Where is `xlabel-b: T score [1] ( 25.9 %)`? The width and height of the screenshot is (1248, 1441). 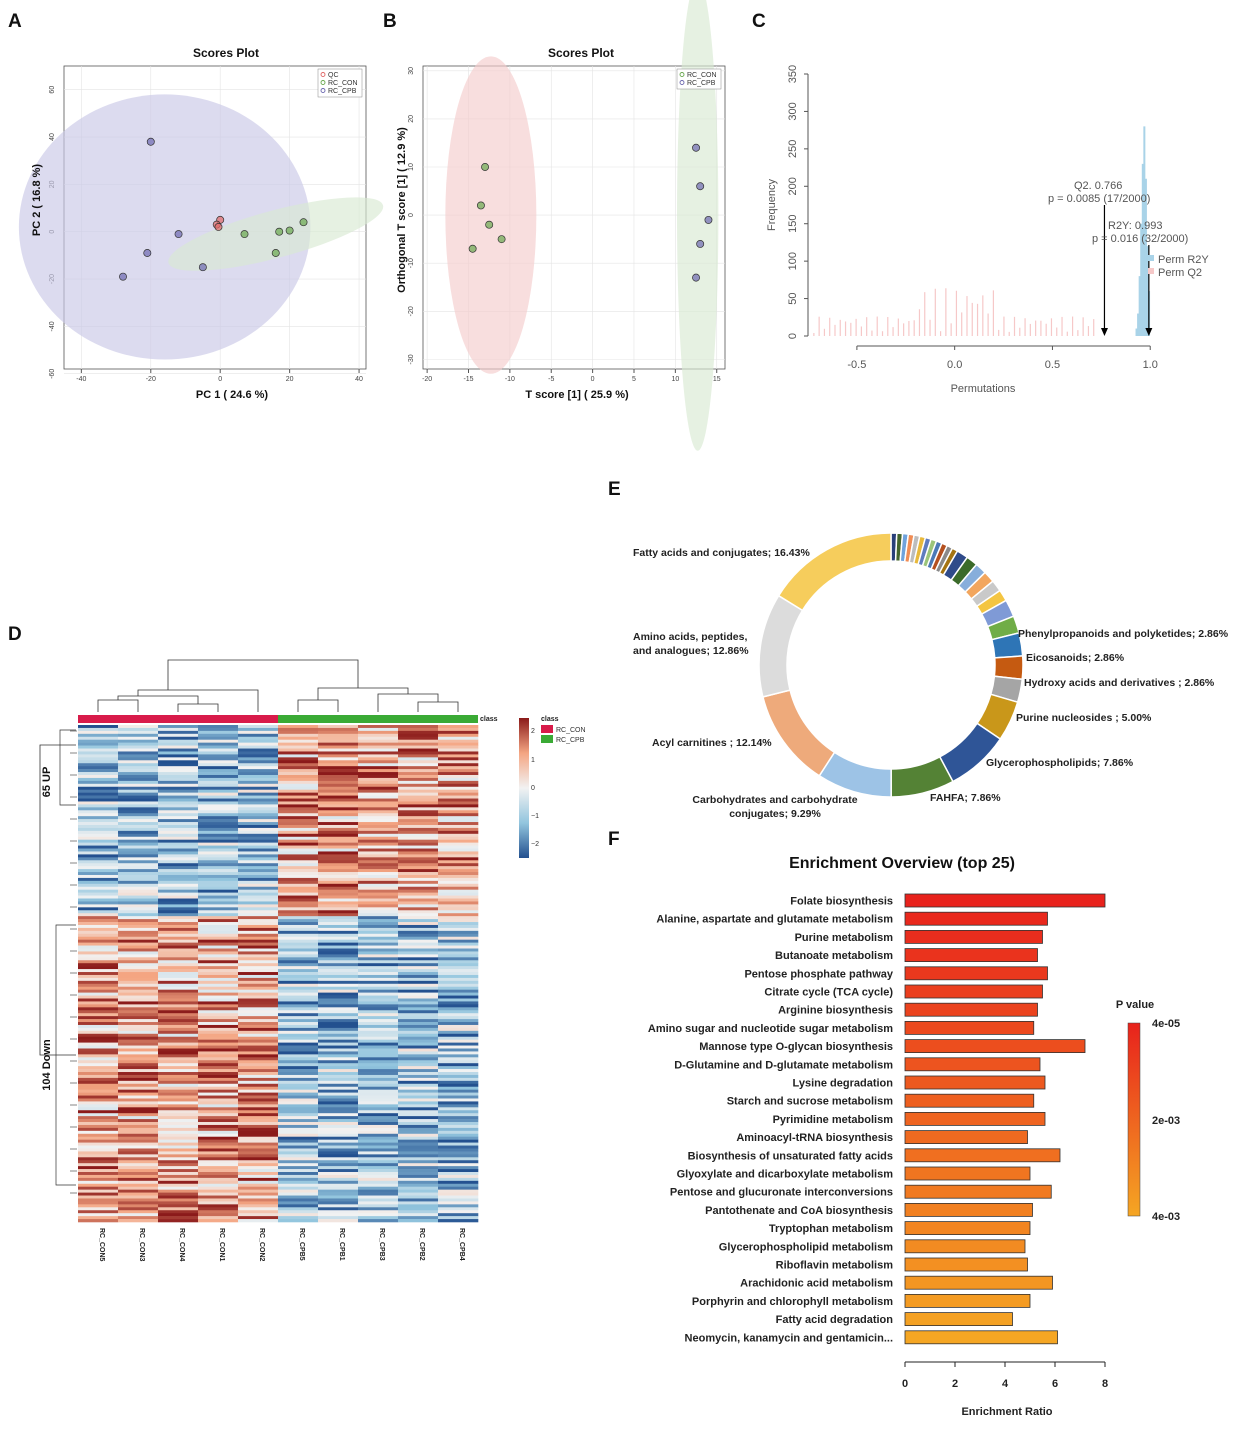 xlabel-b: T score [1] ( 25.9 %) is located at coordinates (577, 395).